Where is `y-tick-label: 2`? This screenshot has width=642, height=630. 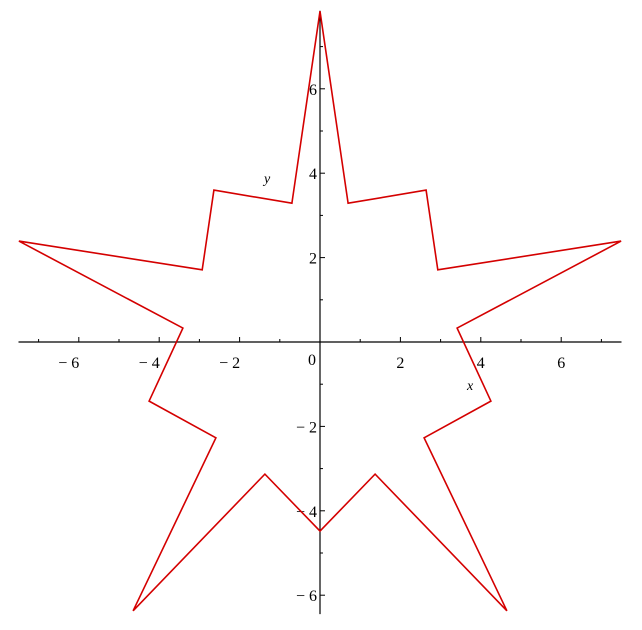
y-tick-label: 2 is located at coordinates (313, 259).